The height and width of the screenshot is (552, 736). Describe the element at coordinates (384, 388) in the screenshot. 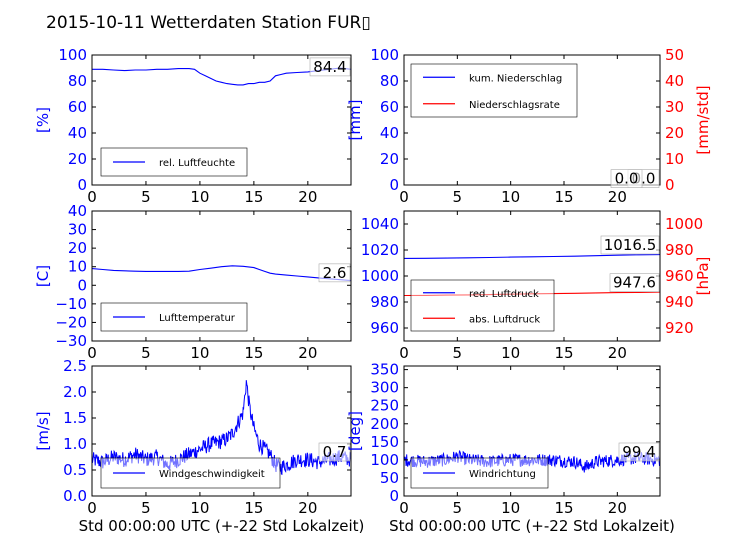

I see `y-tick-label: 300` at that location.